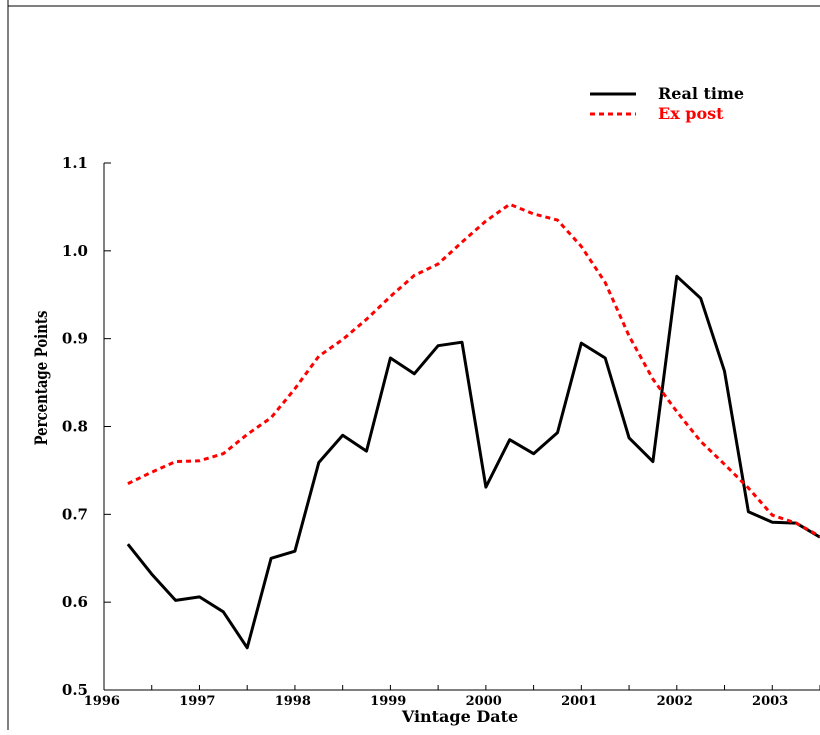  Describe the element at coordinates (293, 701) in the screenshot. I see `x-tick-label: 1998` at that location.